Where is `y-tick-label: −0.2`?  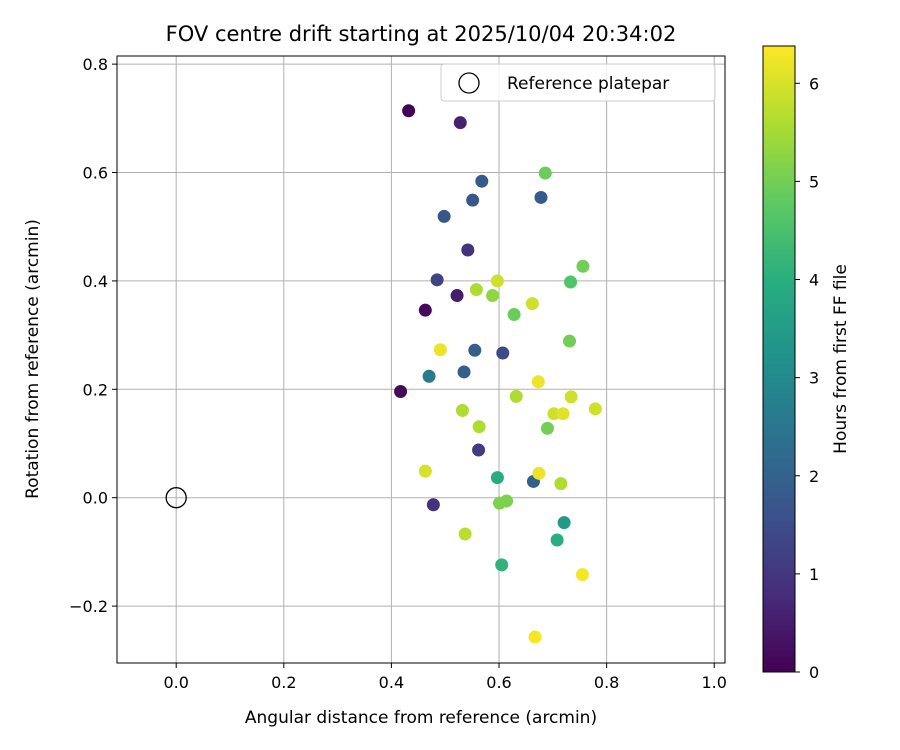 y-tick-label: −0.2 is located at coordinates (88, 606).